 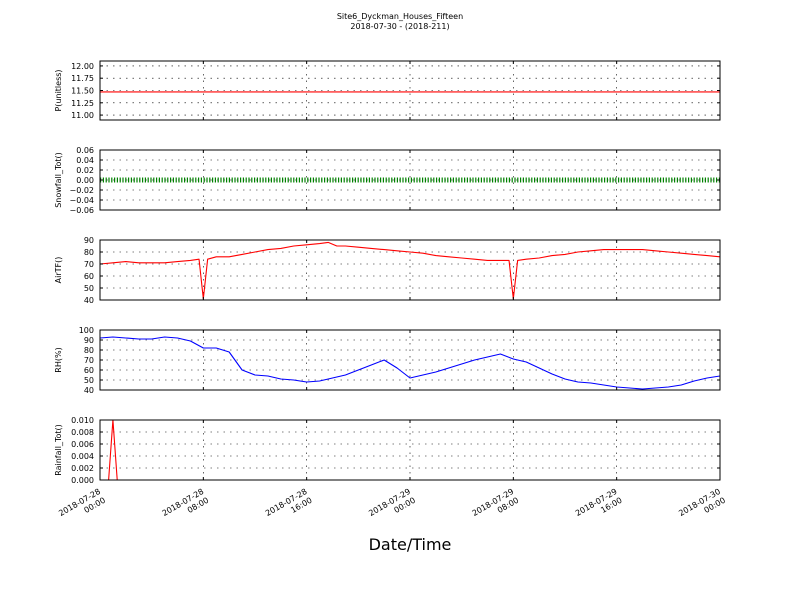 I want to click on y-tick-label: 0.010, so click(x=82, y=420).